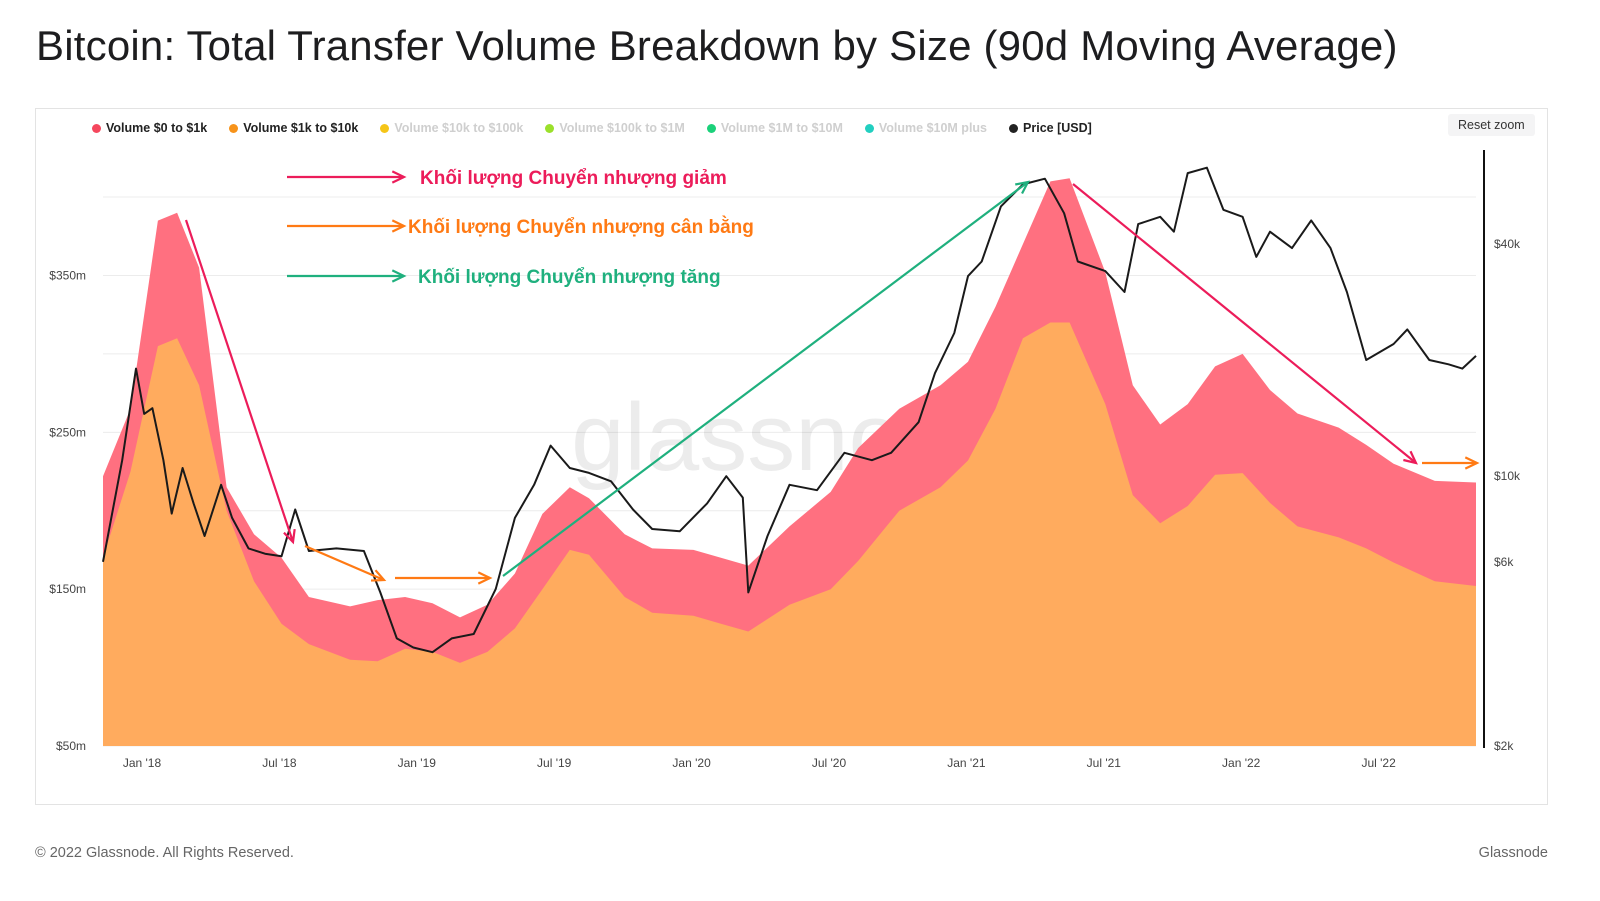  I want to click on trend-arrow-down-2021-2022, so click(1244, 323).